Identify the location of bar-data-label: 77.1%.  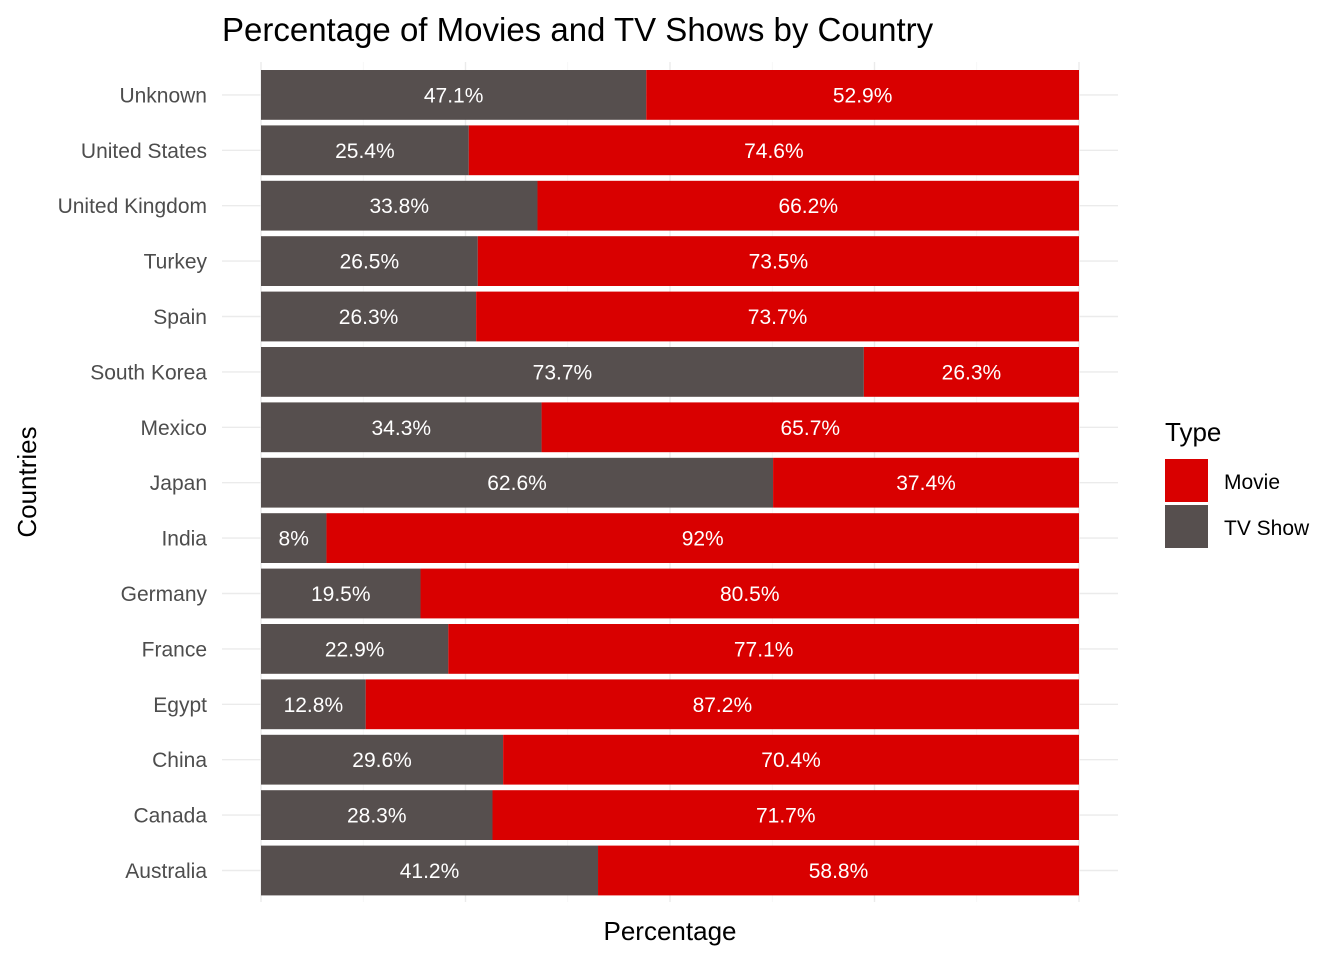
(764, 649).